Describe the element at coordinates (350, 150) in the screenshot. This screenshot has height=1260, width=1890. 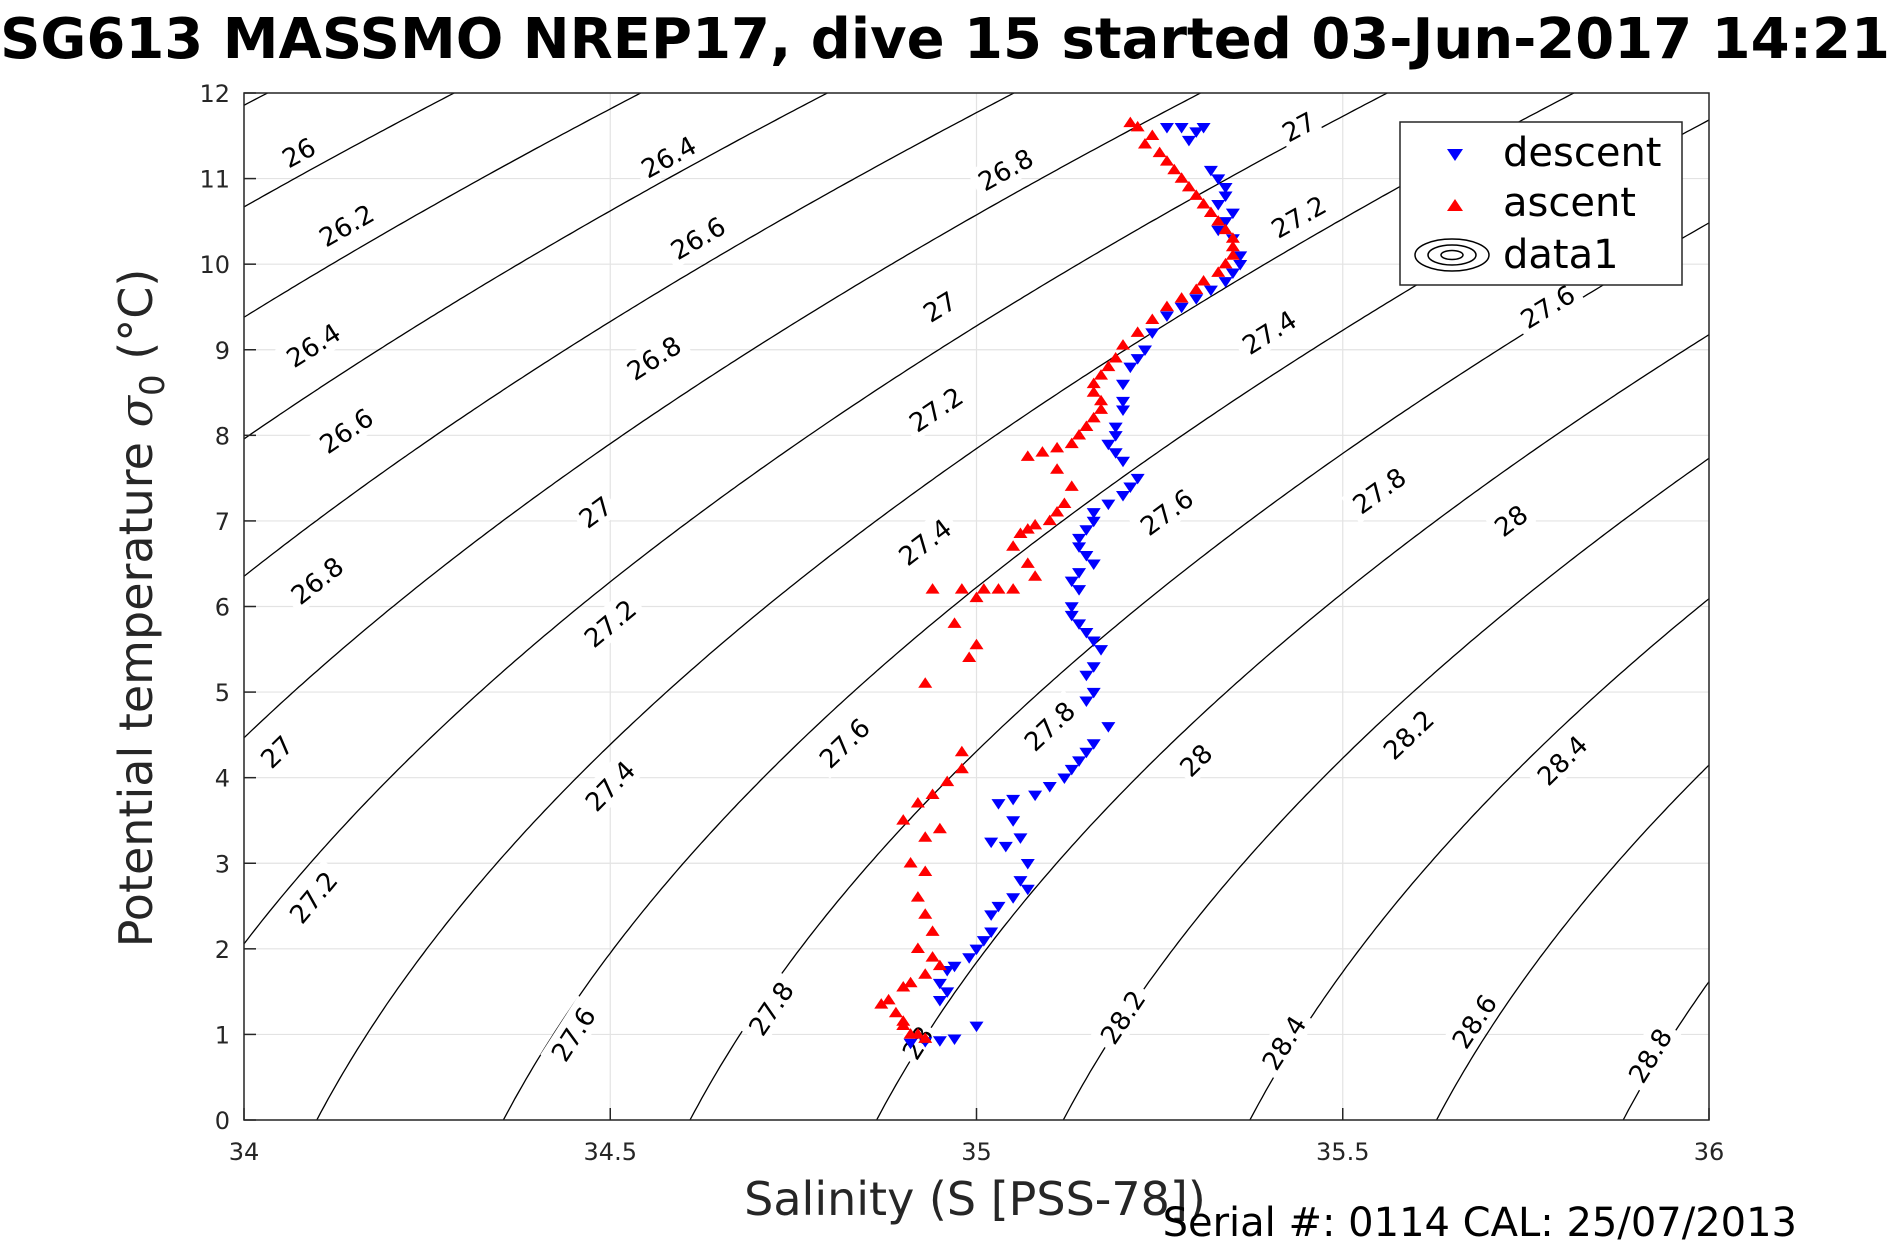
I see `contour-line-26.2` at that location.